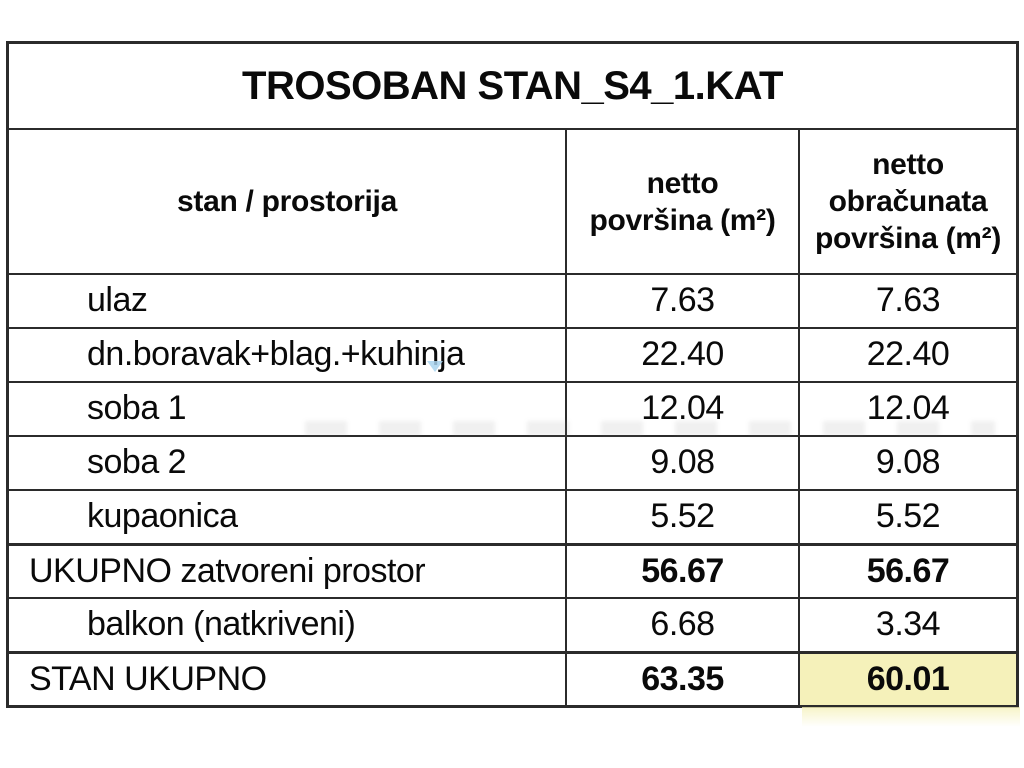 This screenshot has width=1024, height=768. What do you see at coordinates (287, 408) in the screenshot?
I see `room-label: soba 1` at bounding box center [287, 408].